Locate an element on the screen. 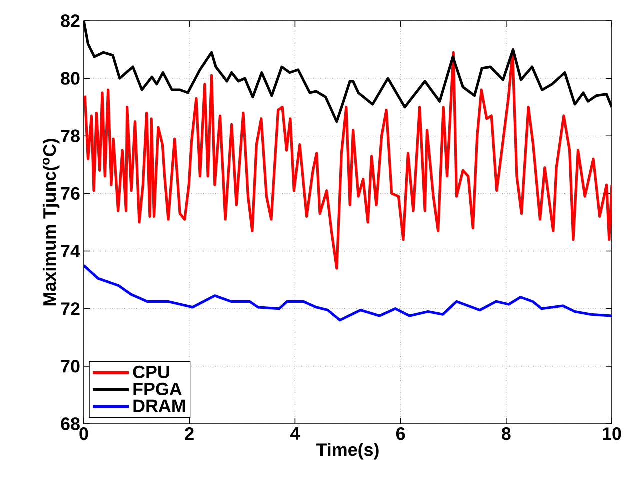 This screenshot has width=639, height=486. y-tick-label: 76 is located at coordinates (70, 193).